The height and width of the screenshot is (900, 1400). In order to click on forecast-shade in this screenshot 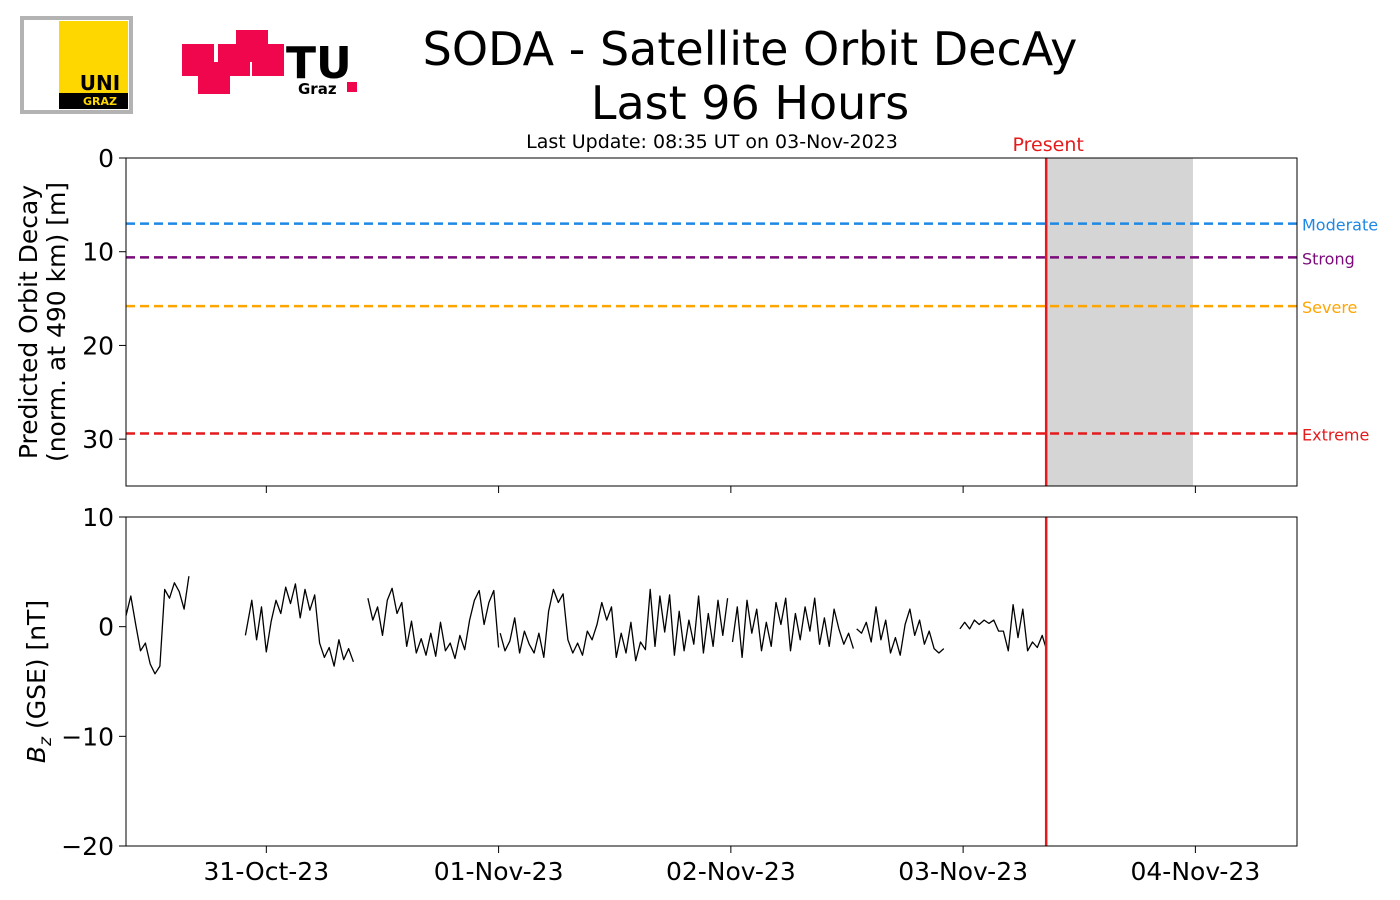, I will do `click(1119, 322)`.